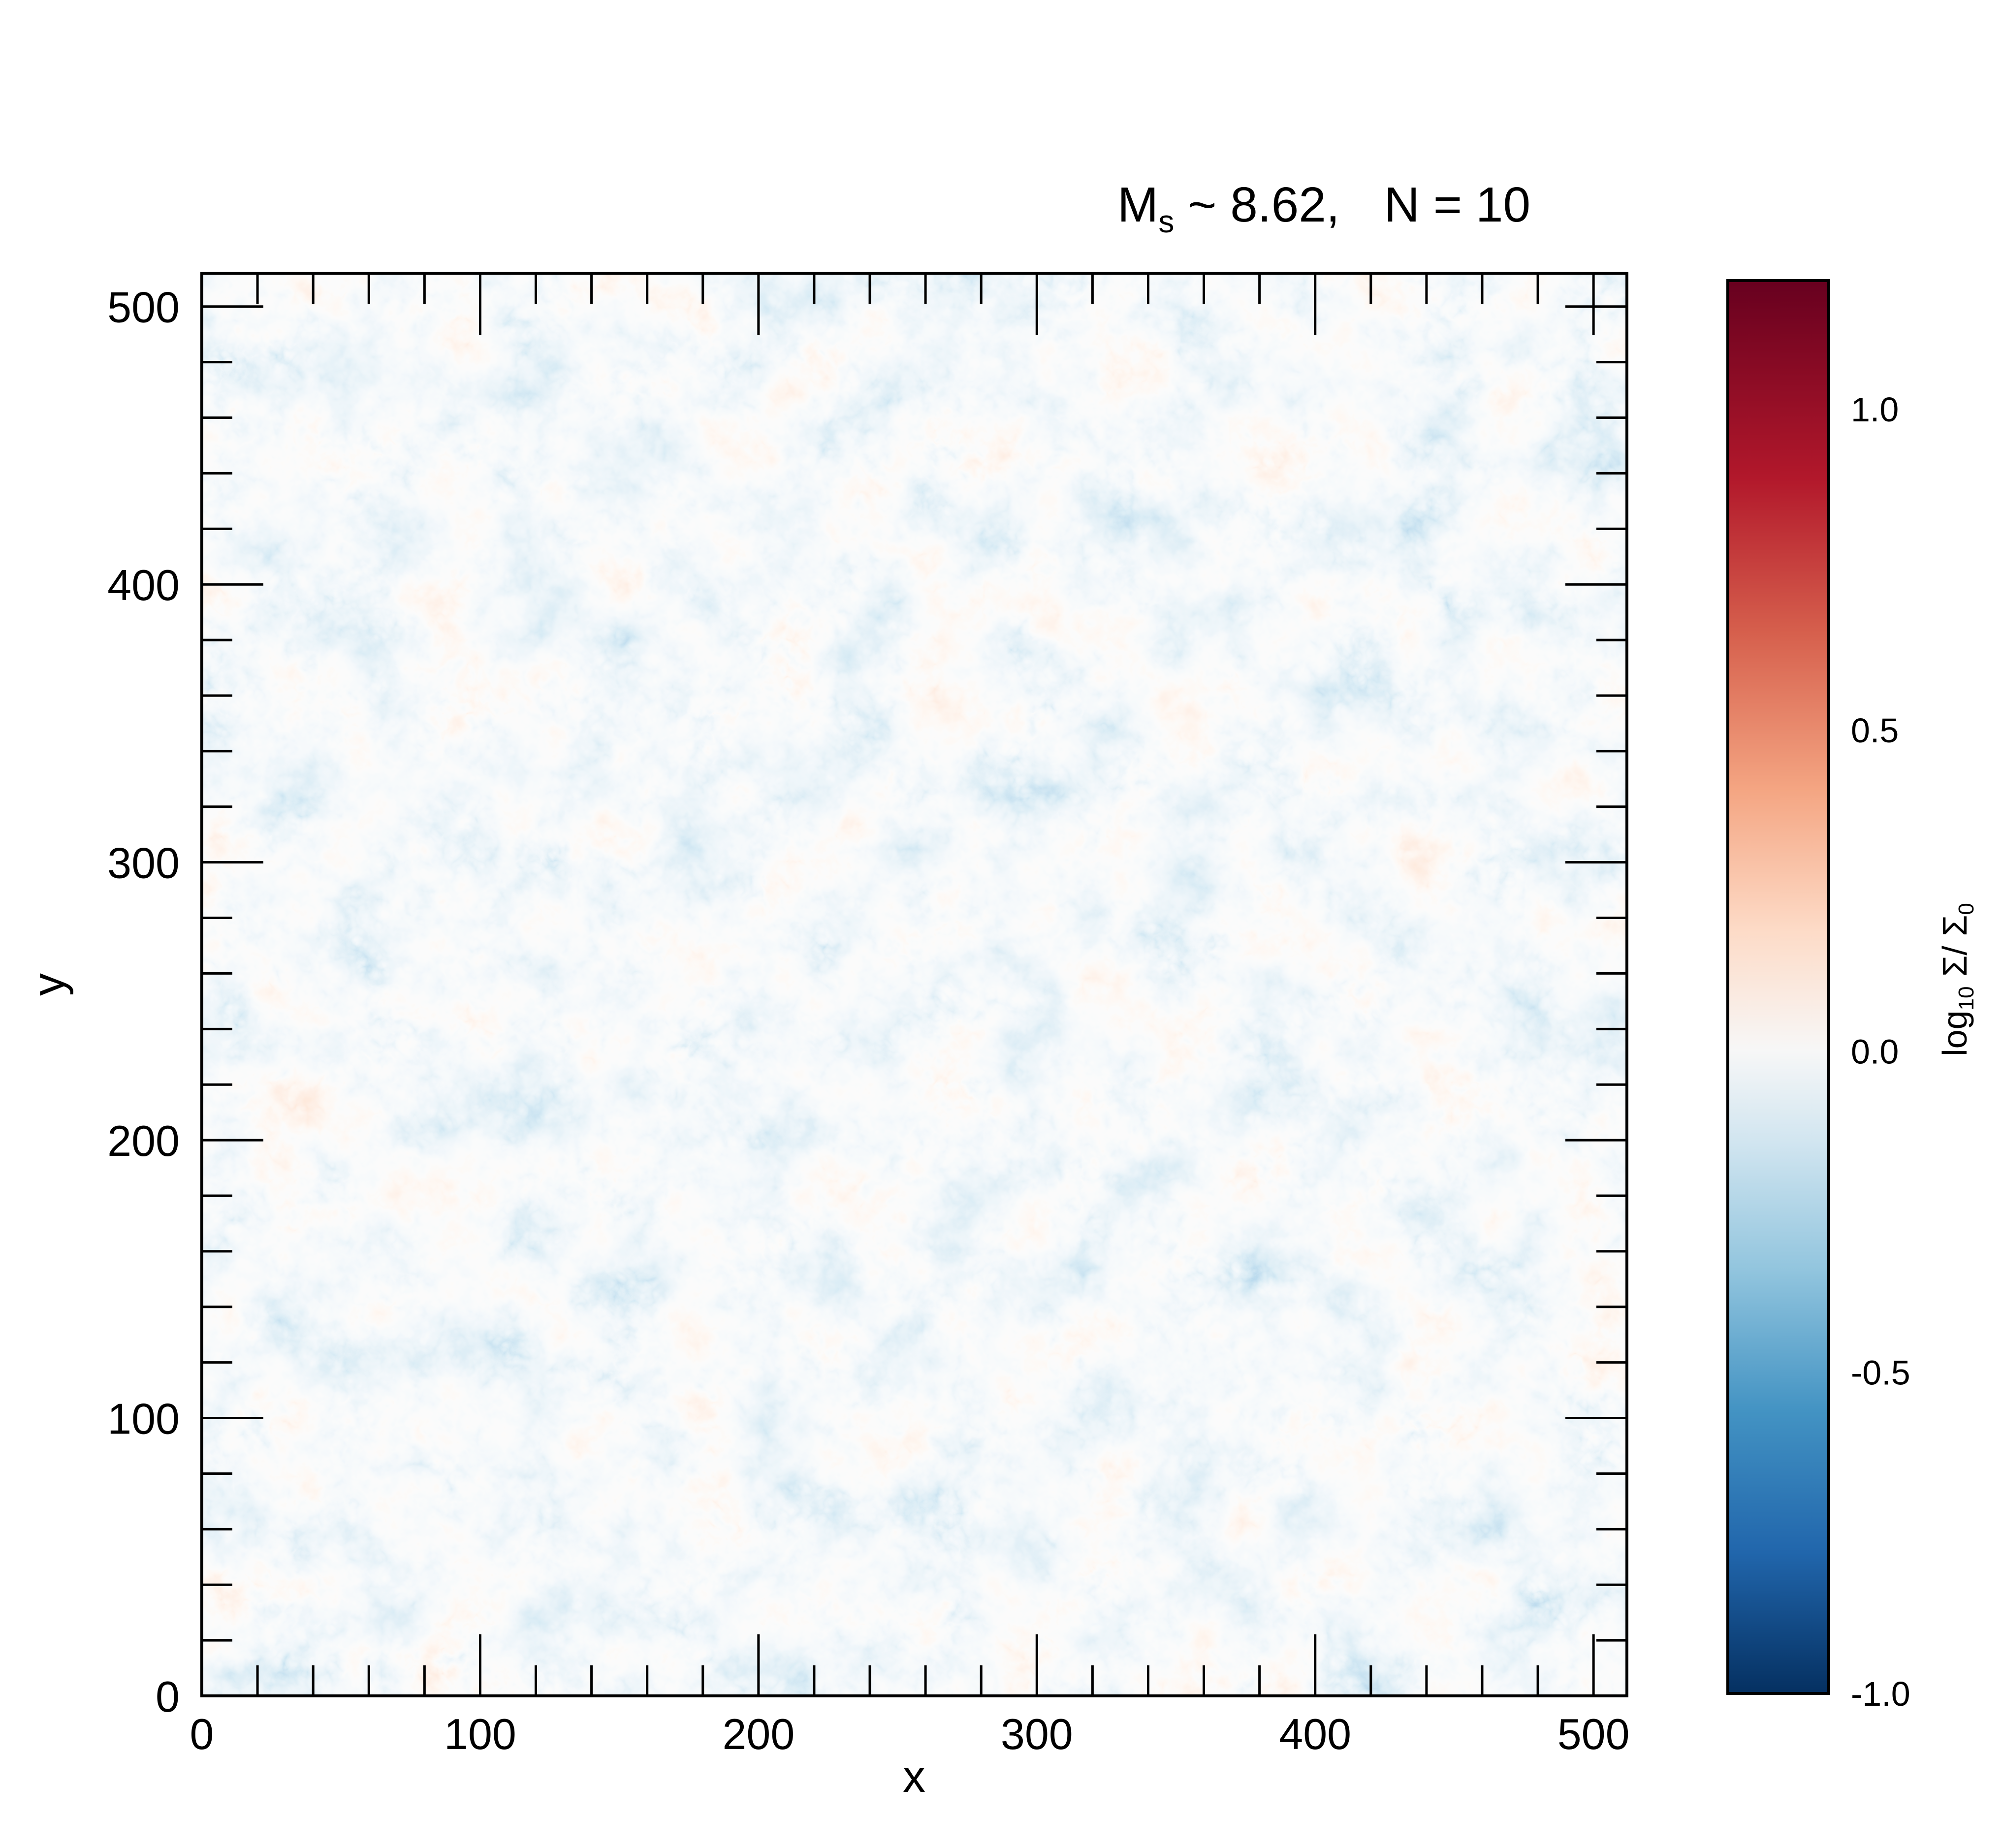 The width and height of the screenshot is (2002, 1848). What do you see at coordinates (144, 1140) in the screenshot?
I see `y-tick-label: 200` at bounding box center [144, 1140].